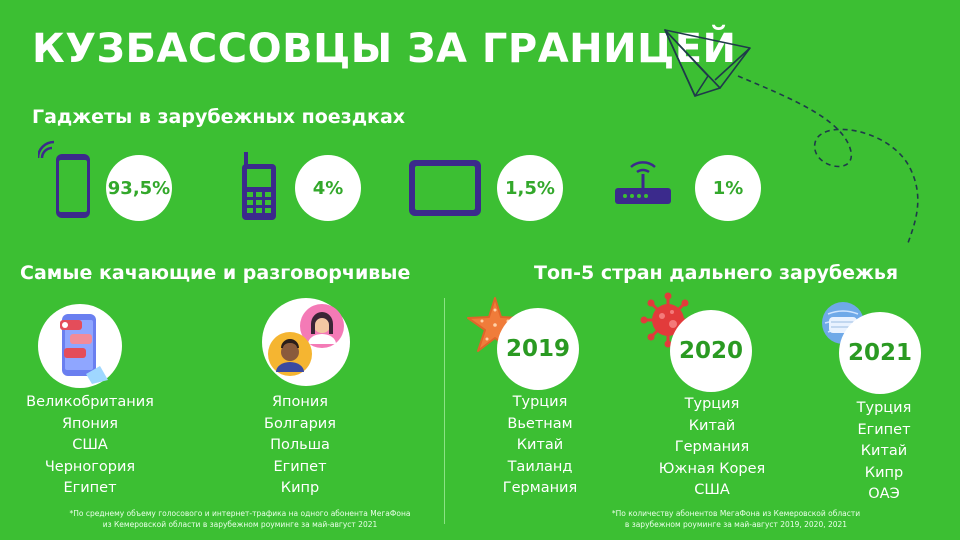  What do you see at coordinates (215, 273) in the screenshot?
I see `active-users-heading: Самые качающие и разговорчивые` at bounding box center [215, 273].